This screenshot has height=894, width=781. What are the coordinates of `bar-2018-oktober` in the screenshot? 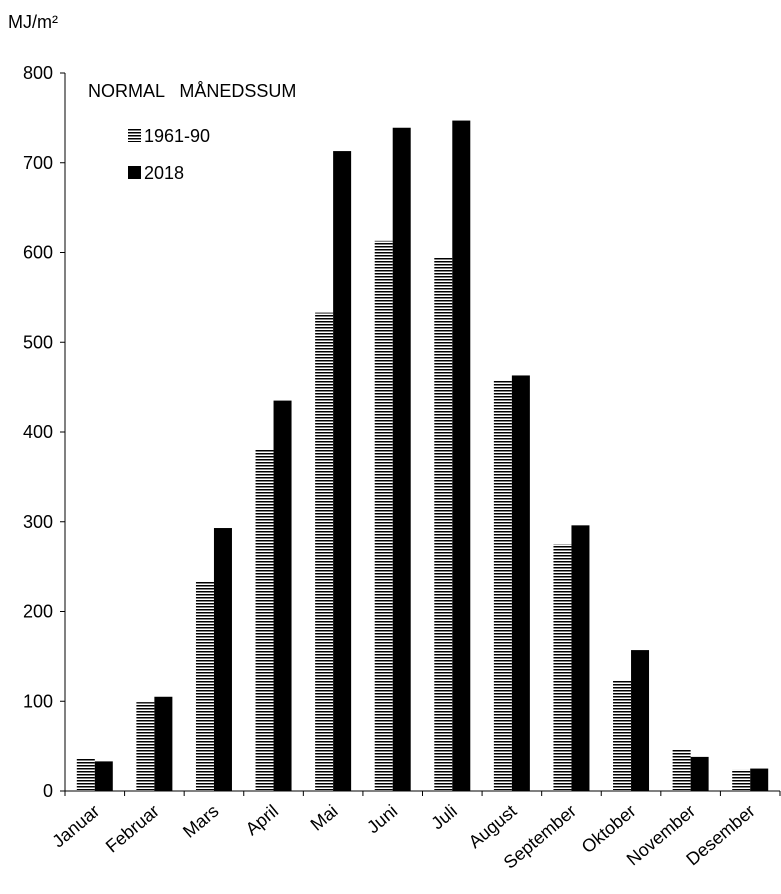 It's located at (640, 720).